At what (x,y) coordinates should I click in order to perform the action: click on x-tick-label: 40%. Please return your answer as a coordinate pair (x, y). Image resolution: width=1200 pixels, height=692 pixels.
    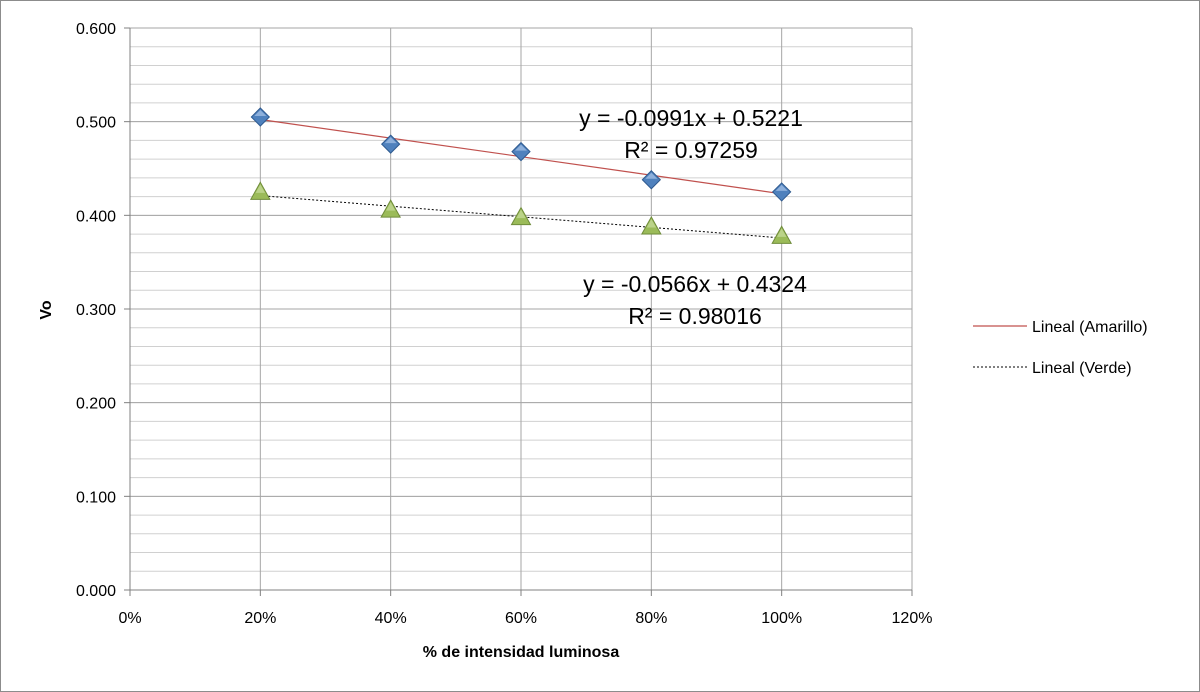
    Looking at the image, I should click on (391, 618).